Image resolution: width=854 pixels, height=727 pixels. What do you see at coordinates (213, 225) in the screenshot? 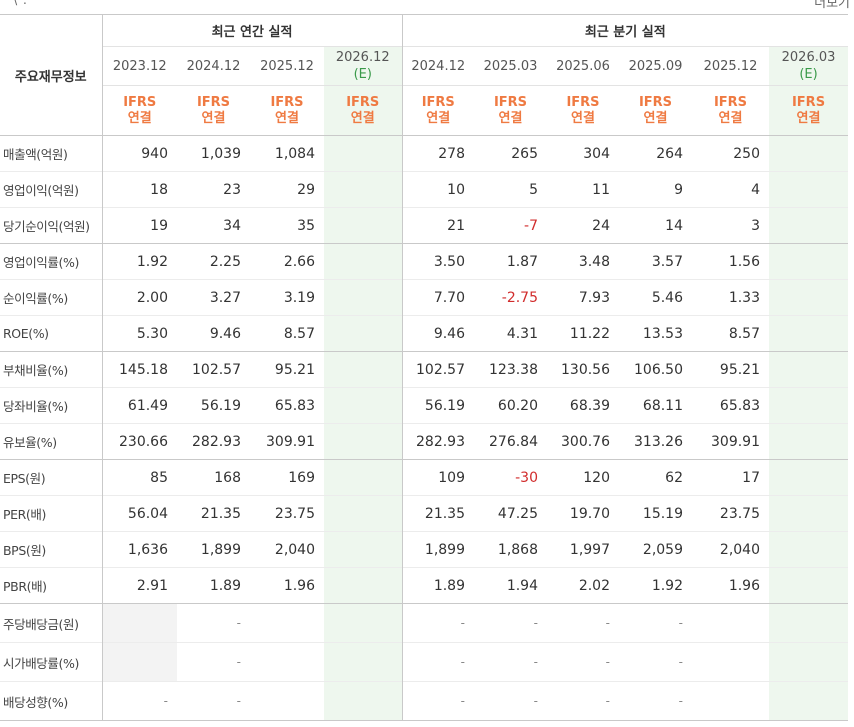
I see `table-cell: 34` at bounding box center [213, 225].